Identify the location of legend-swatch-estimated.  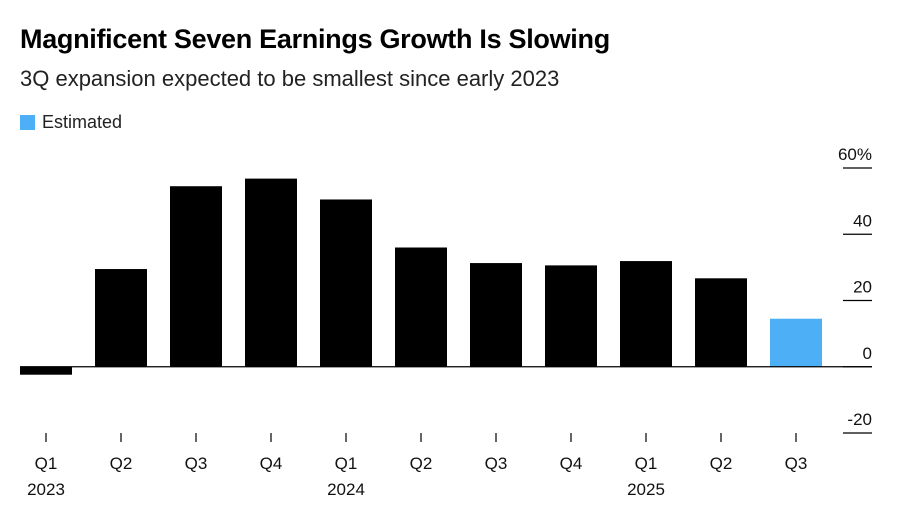
(27, 122).